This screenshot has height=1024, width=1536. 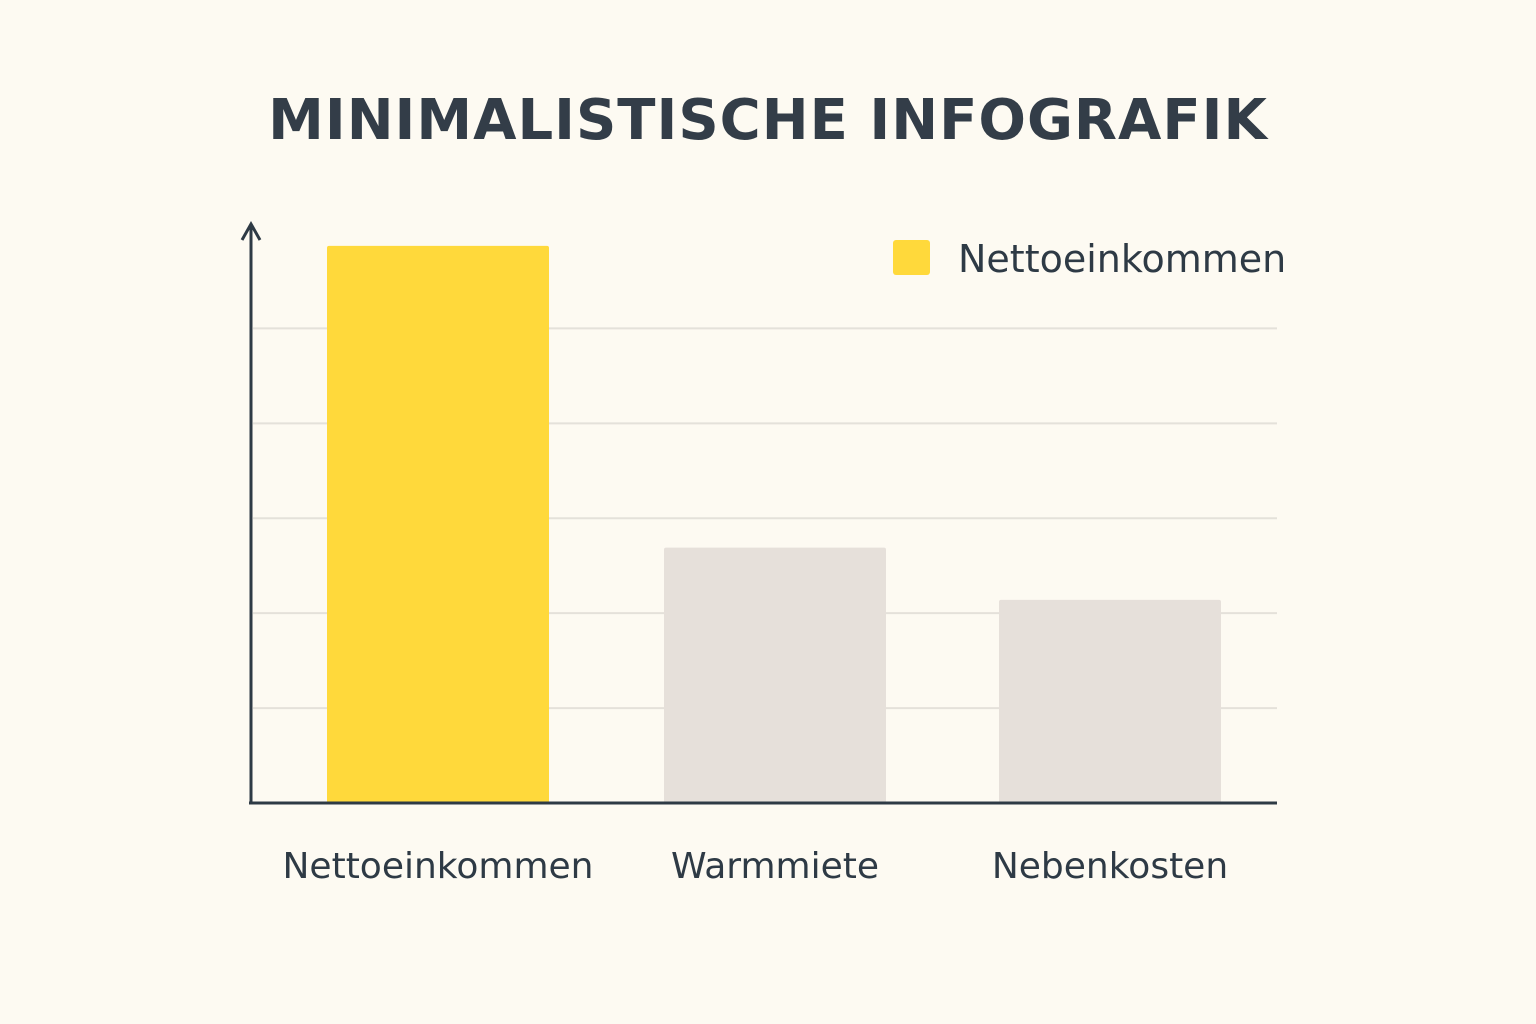 What do you see at coordinates (438, 524) in the screenshot?
I see `bar-nettoeinkommen` at bounding box center [438, 524].